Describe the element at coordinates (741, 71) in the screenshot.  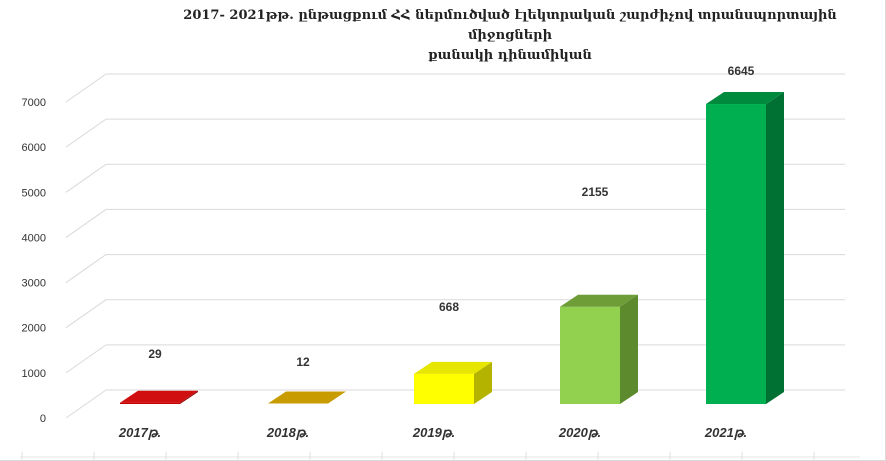
I see `data-label: 6645` at that location.